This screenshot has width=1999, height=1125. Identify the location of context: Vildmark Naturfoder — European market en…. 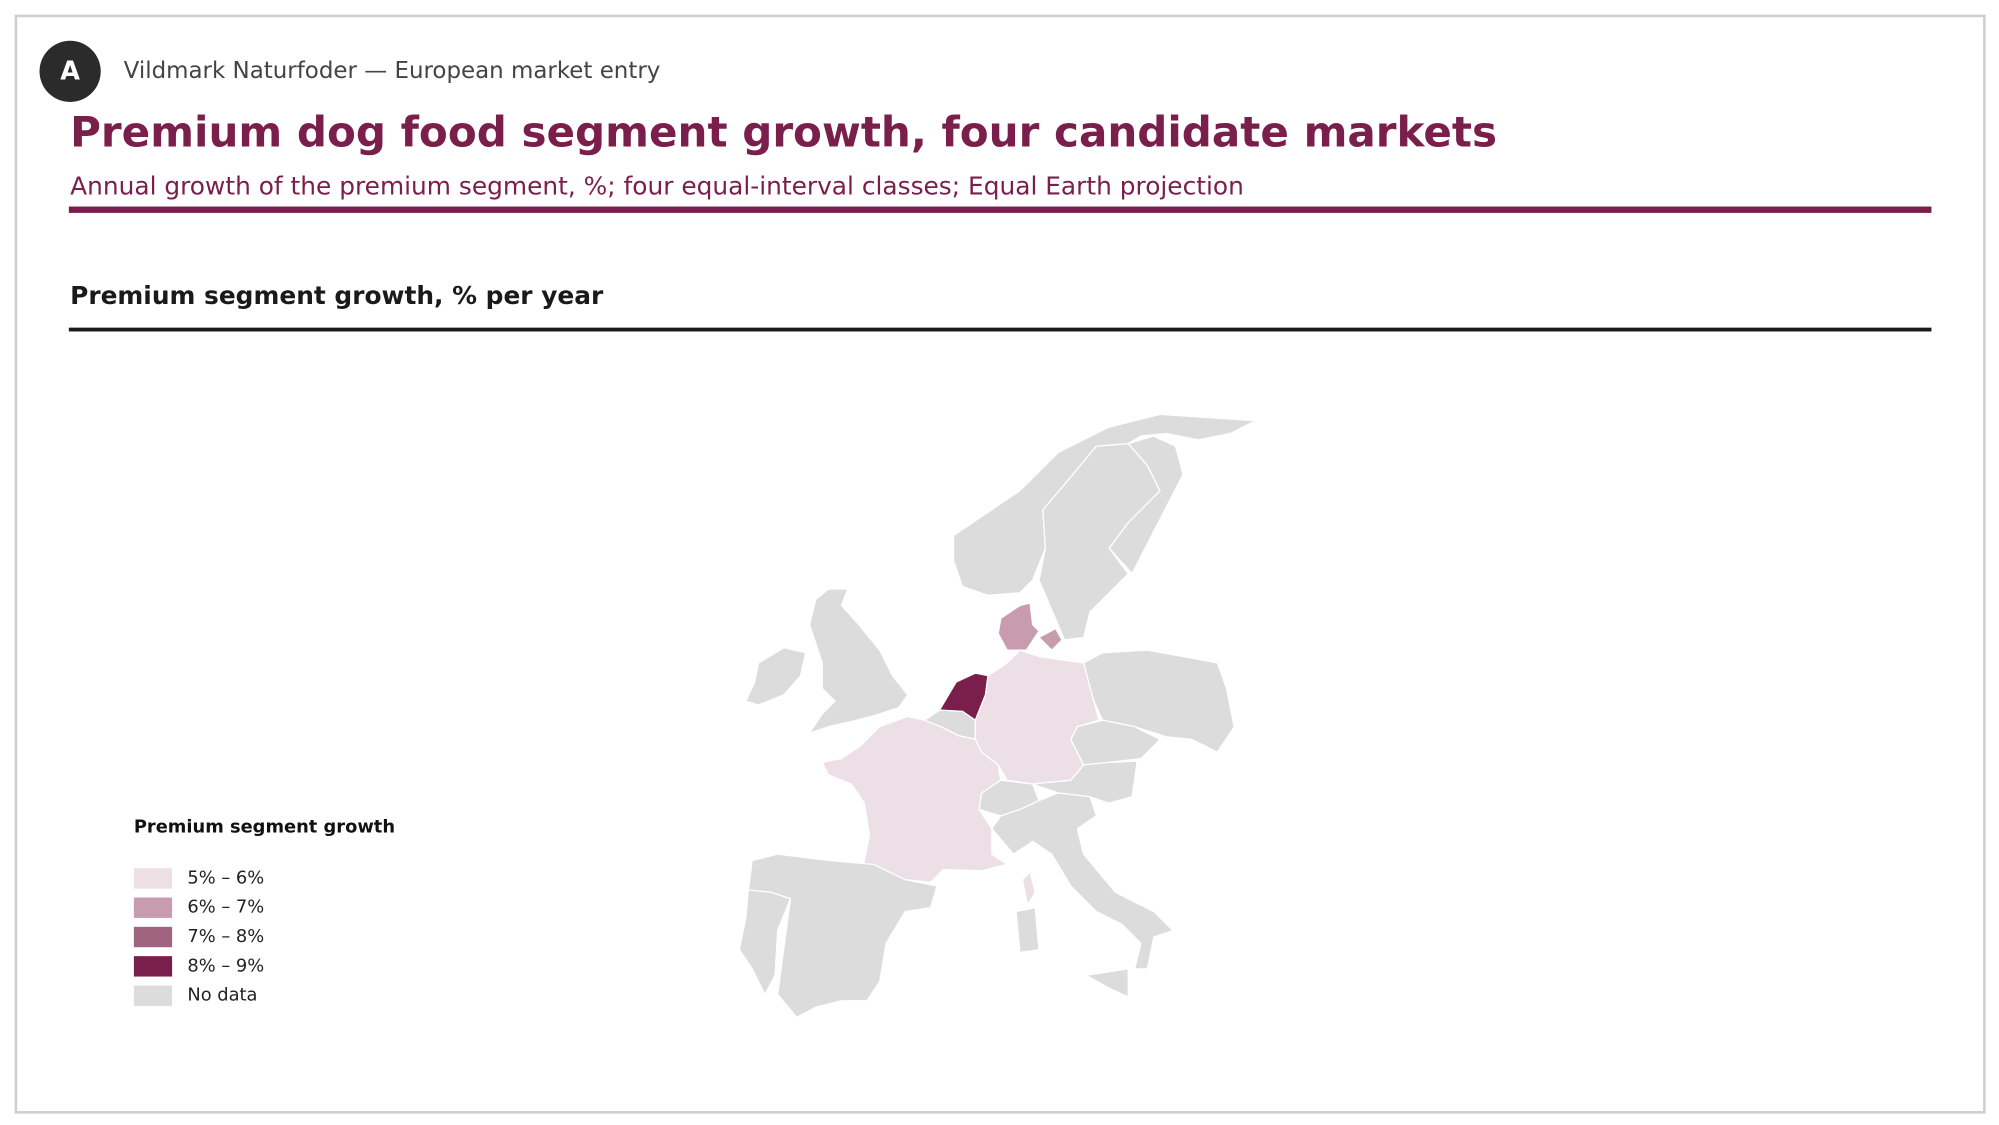
(392, 71).